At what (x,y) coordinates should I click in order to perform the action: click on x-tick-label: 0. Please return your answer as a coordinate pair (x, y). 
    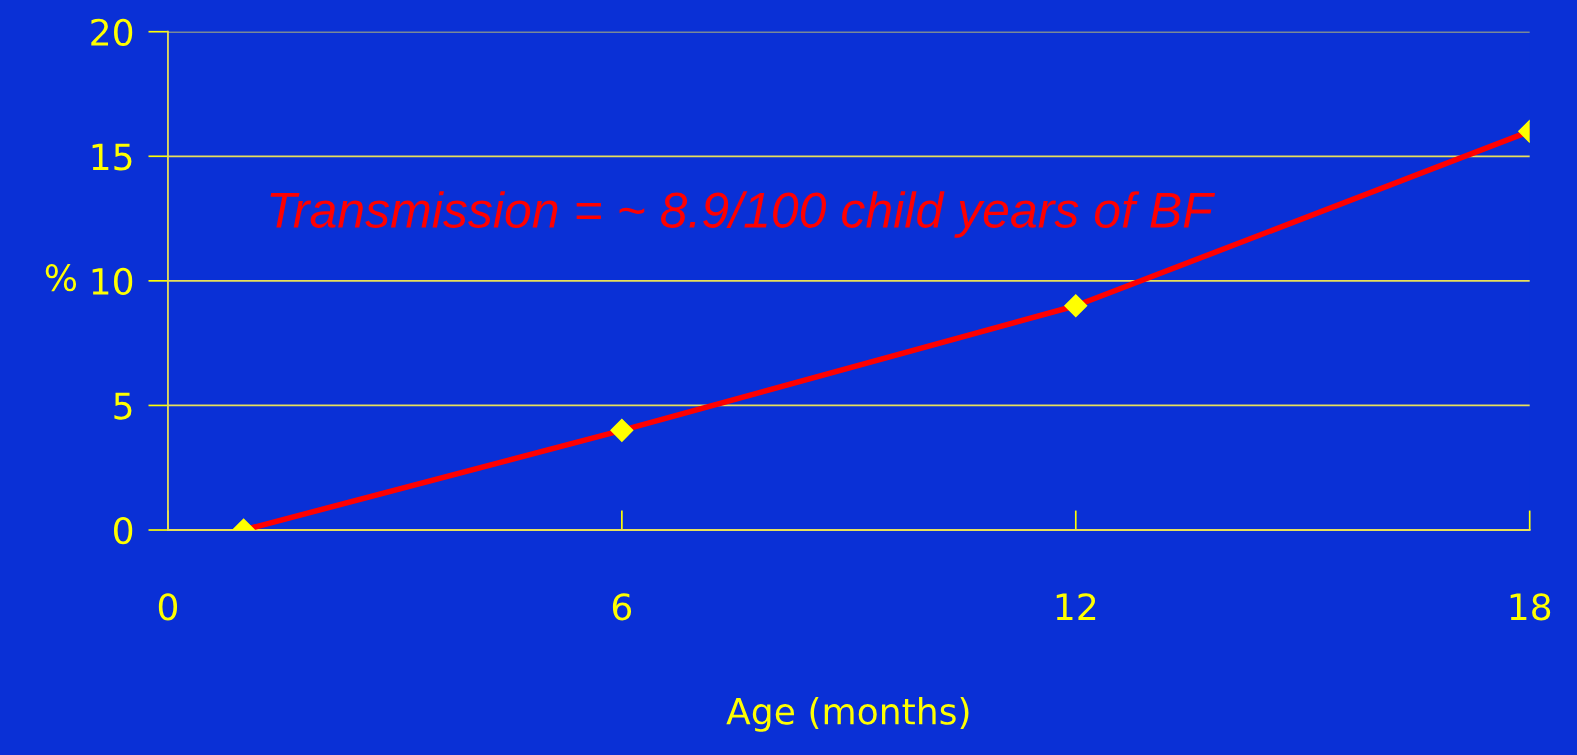
    Looking at the image, I should click on (168, 607).